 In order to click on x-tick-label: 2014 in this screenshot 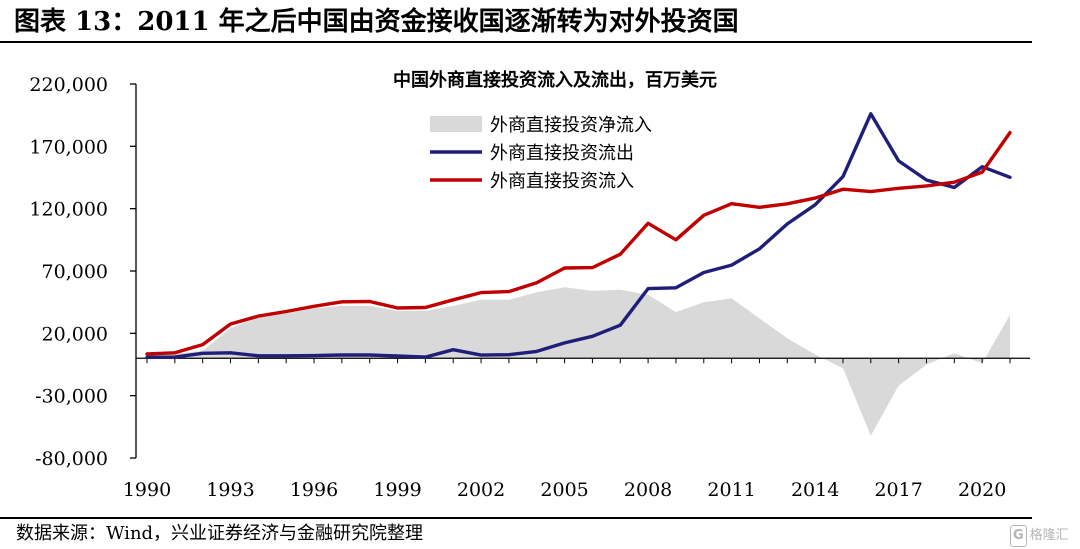, I will do `click(815, 490)`.